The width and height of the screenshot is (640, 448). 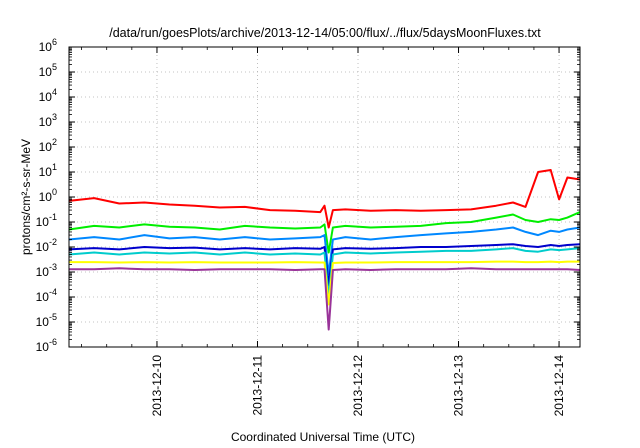 What do you see at coordinates (323, 437) in the screenshot?
I see `x-axis-label: Coordinated Universal Time (UTC)` at bounding box center [323, 437].